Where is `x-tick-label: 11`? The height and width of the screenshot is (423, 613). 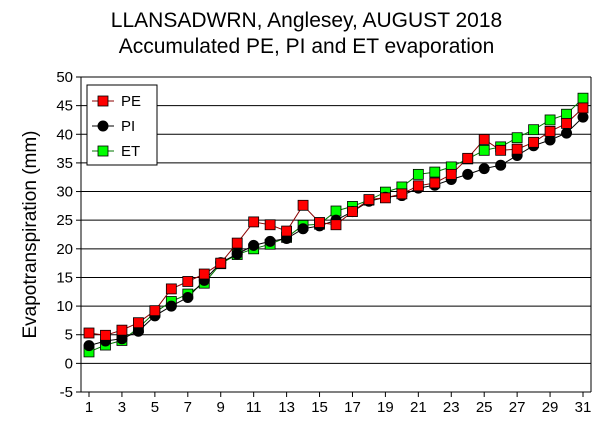
x-tick-label: 11 is located at coordinates (254, 407).